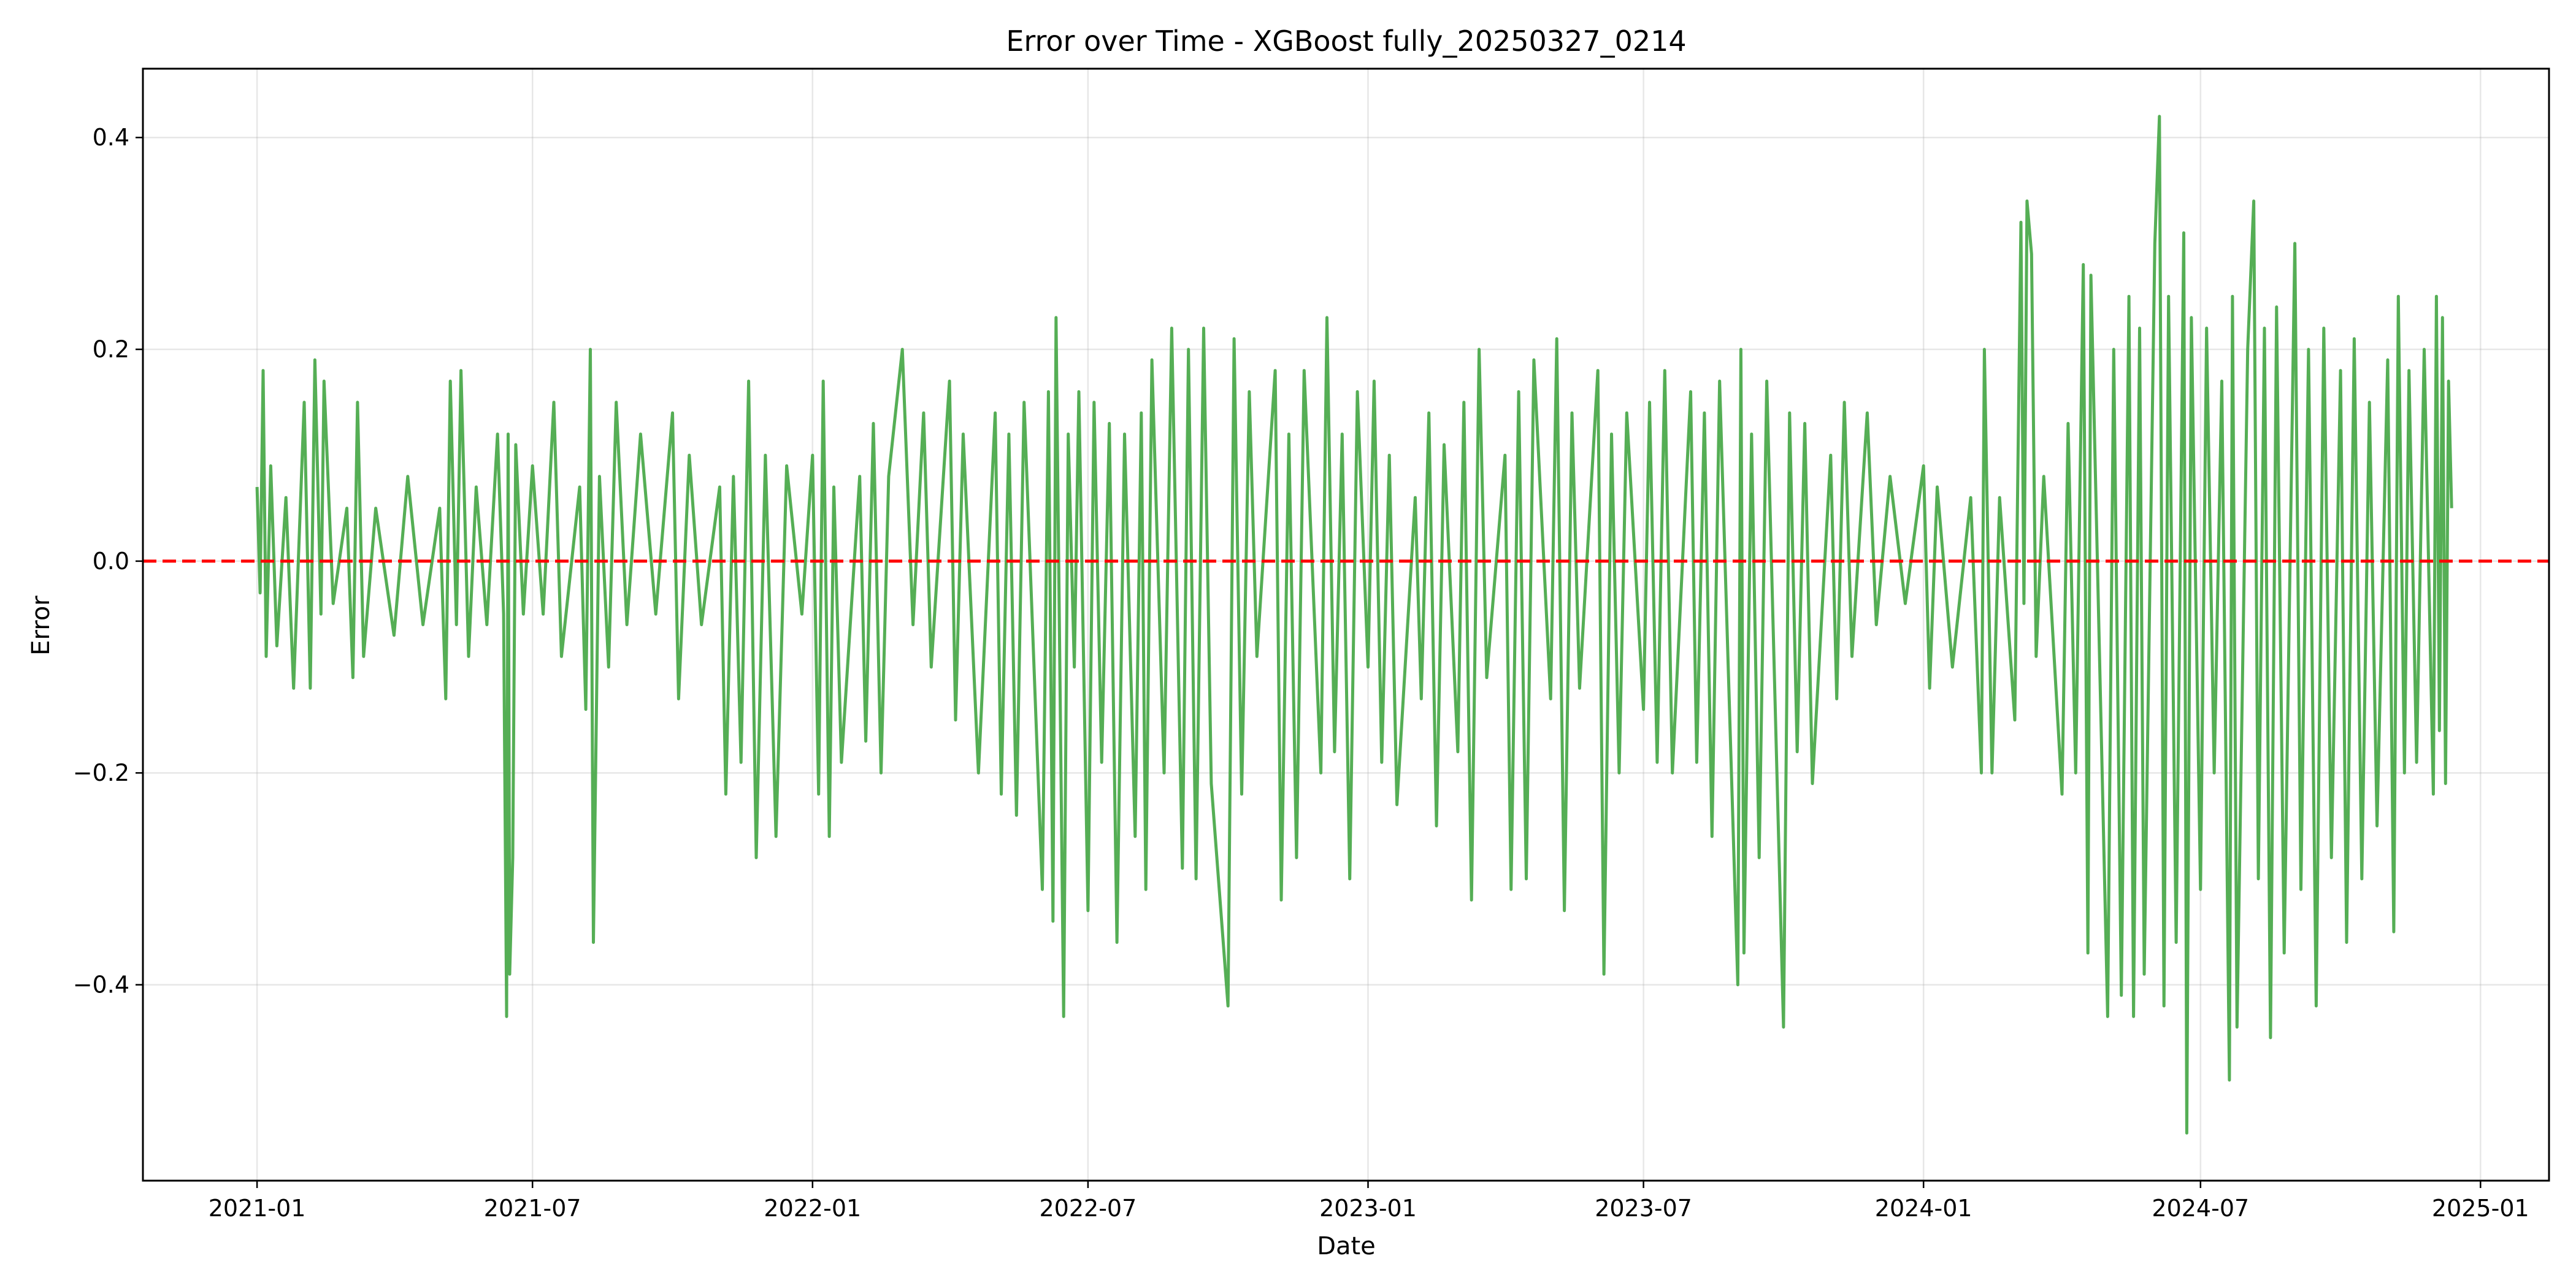 Image resolution: width=2576 pixels, height=1288 pixels. I want to click on x-tick-label: 2022-07, so click(1088, 1208).